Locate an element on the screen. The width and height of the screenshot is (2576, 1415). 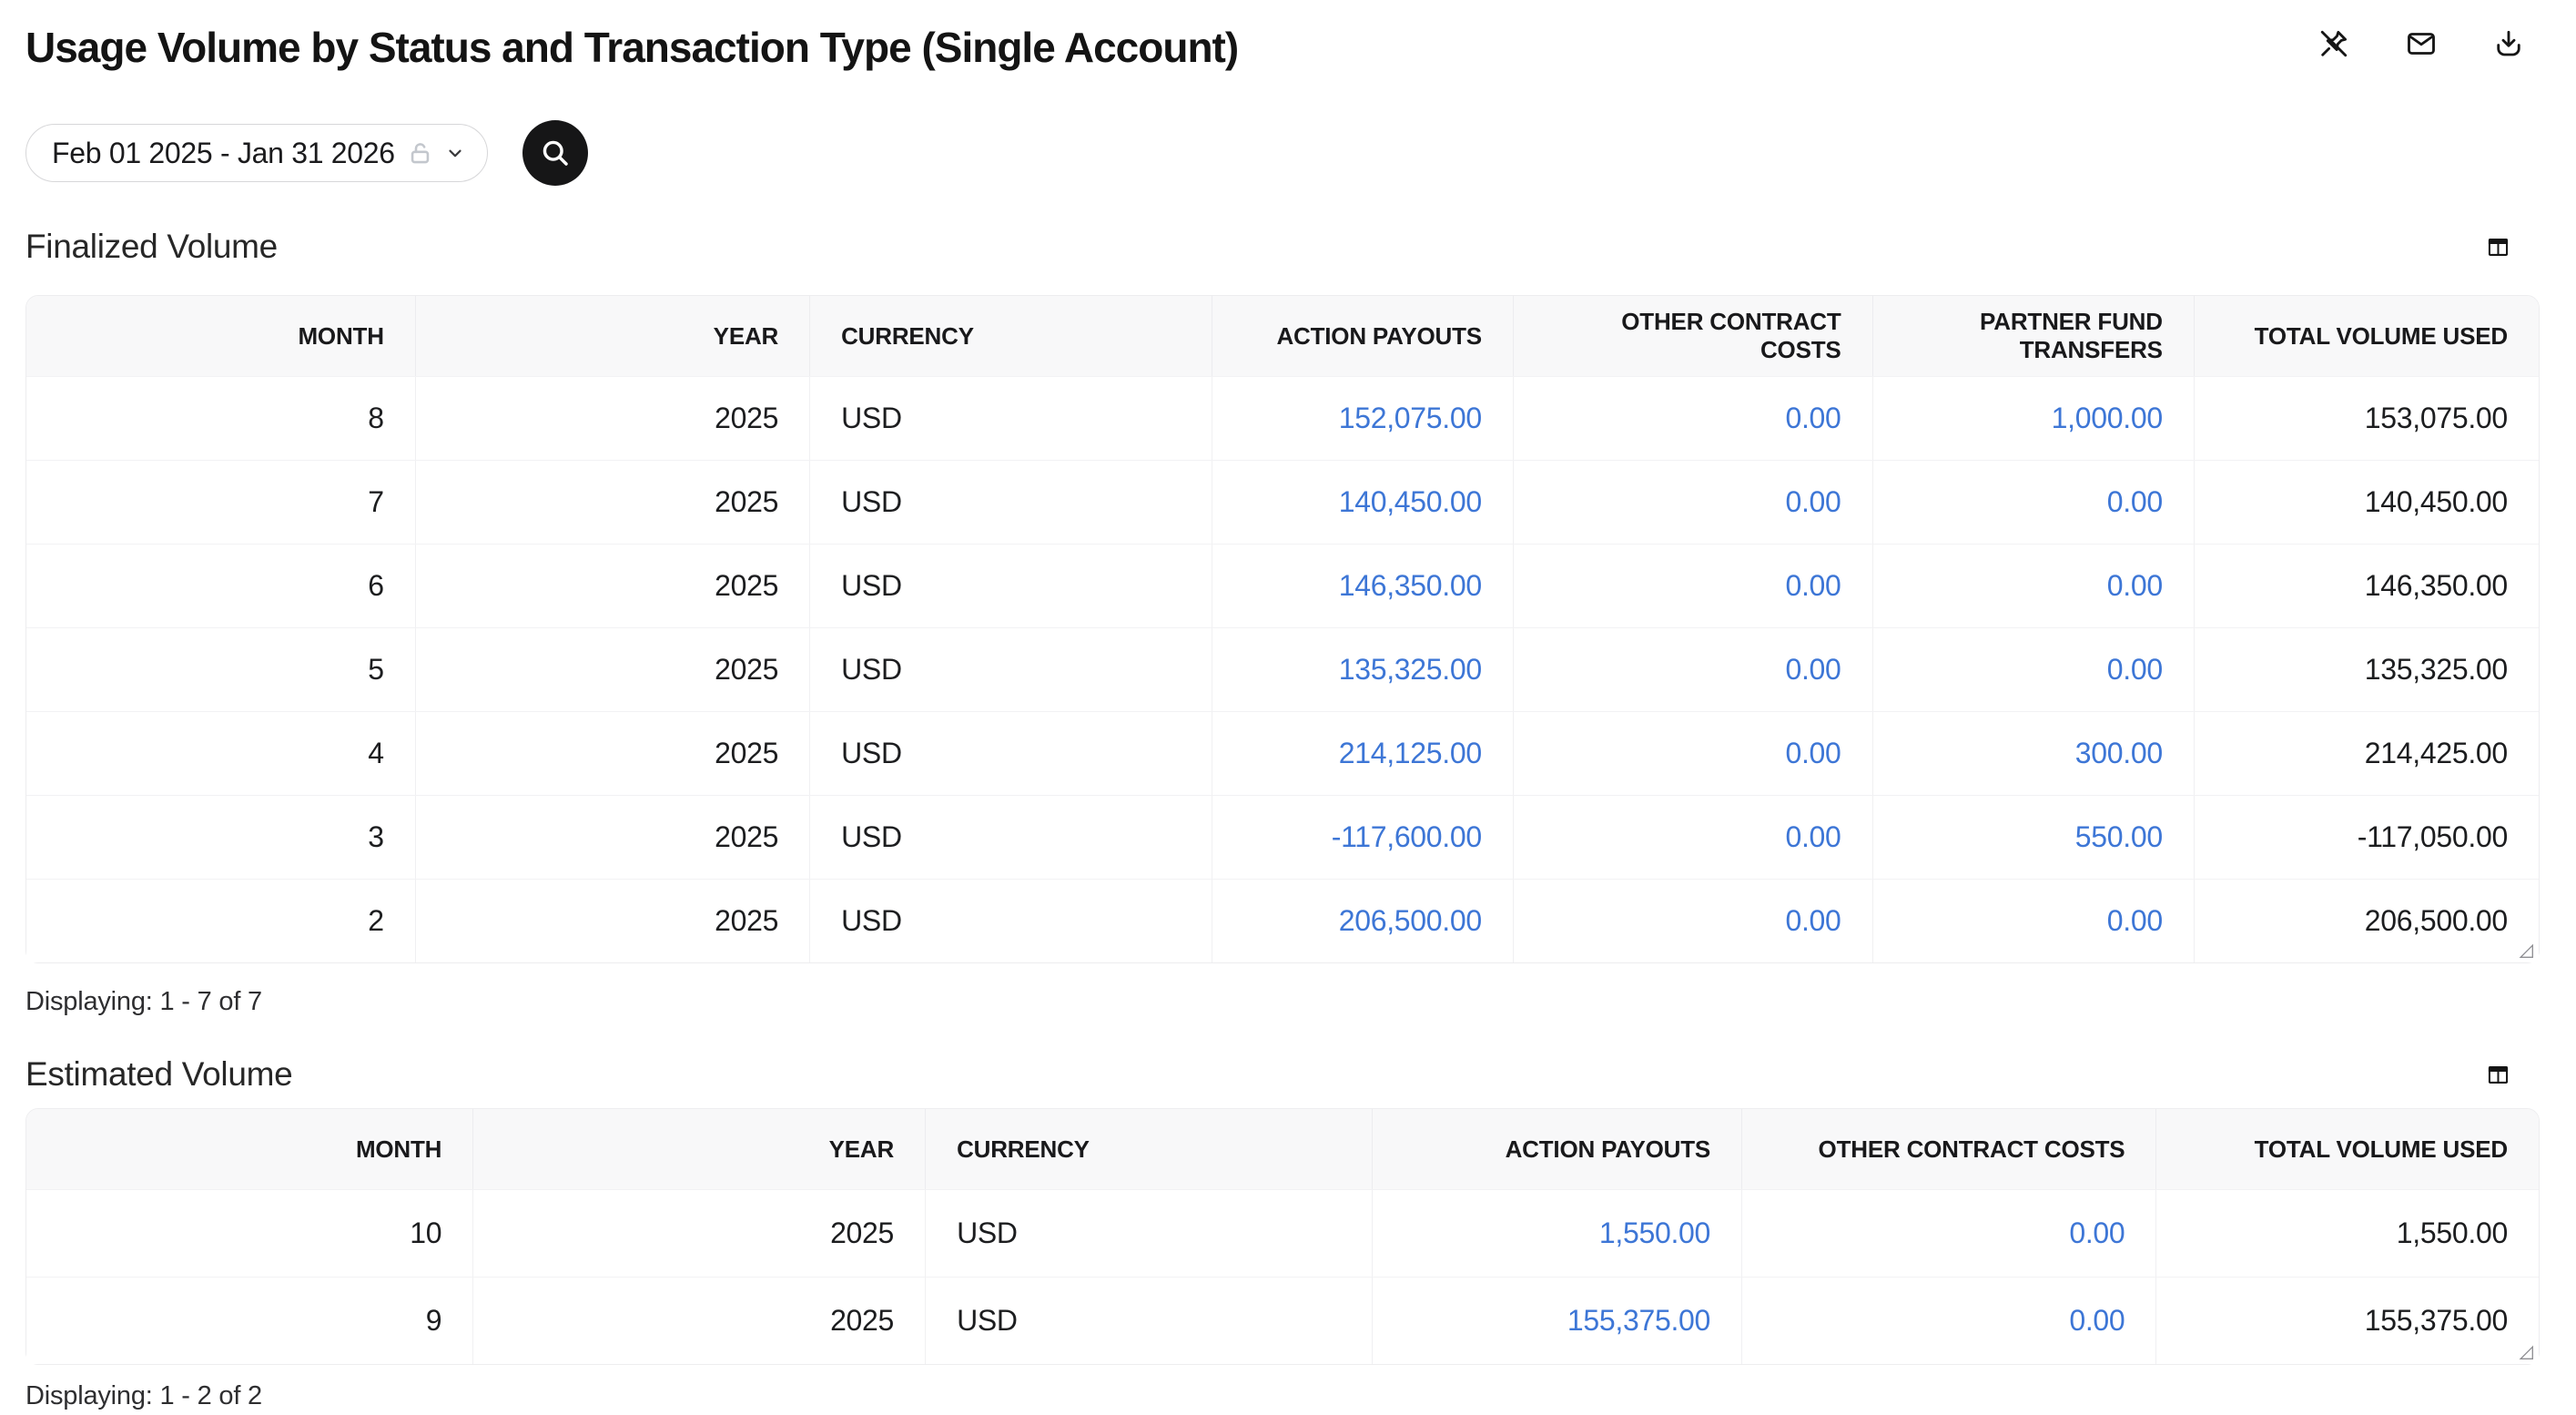
section-title: Estimated Volume is located at coordinates (159, 1074).